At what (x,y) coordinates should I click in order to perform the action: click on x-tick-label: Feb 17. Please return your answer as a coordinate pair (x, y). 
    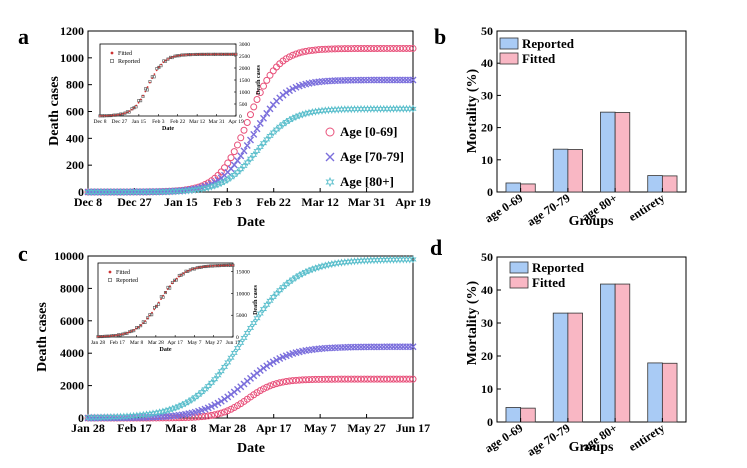
    Looking at the image, I should click on (134, 428).